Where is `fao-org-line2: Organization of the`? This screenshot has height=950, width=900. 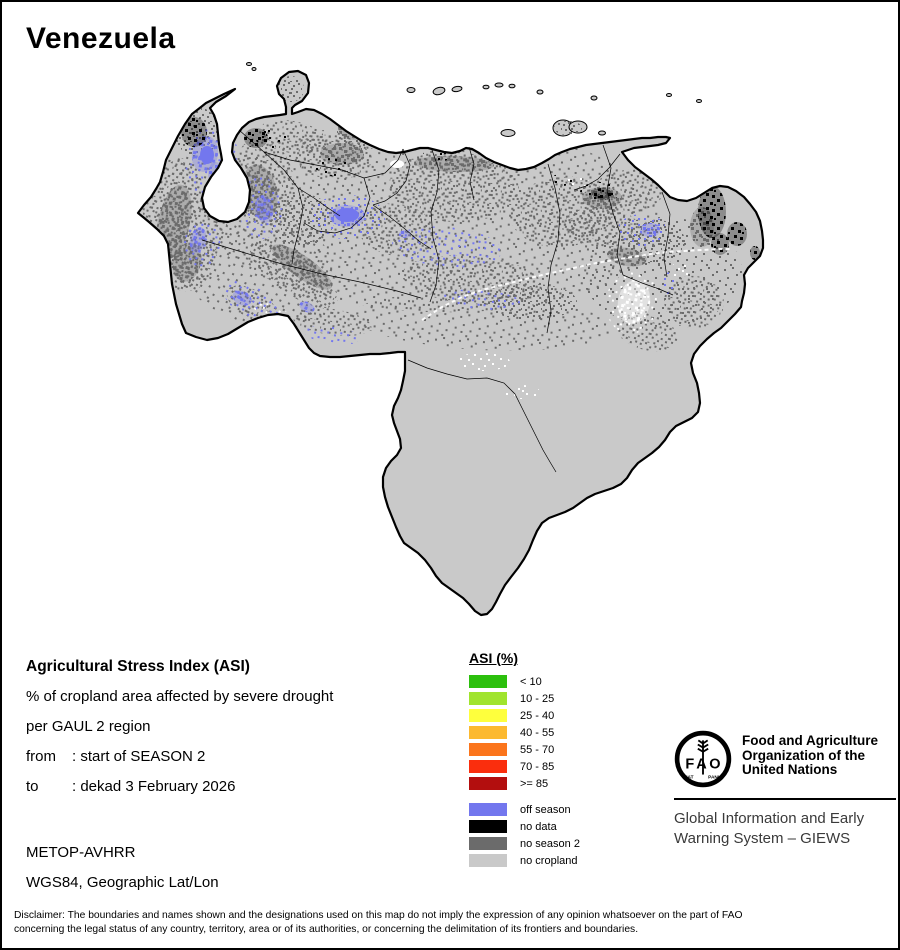 fao-org-line2: Organization of the is located at coordinates (803, 755).